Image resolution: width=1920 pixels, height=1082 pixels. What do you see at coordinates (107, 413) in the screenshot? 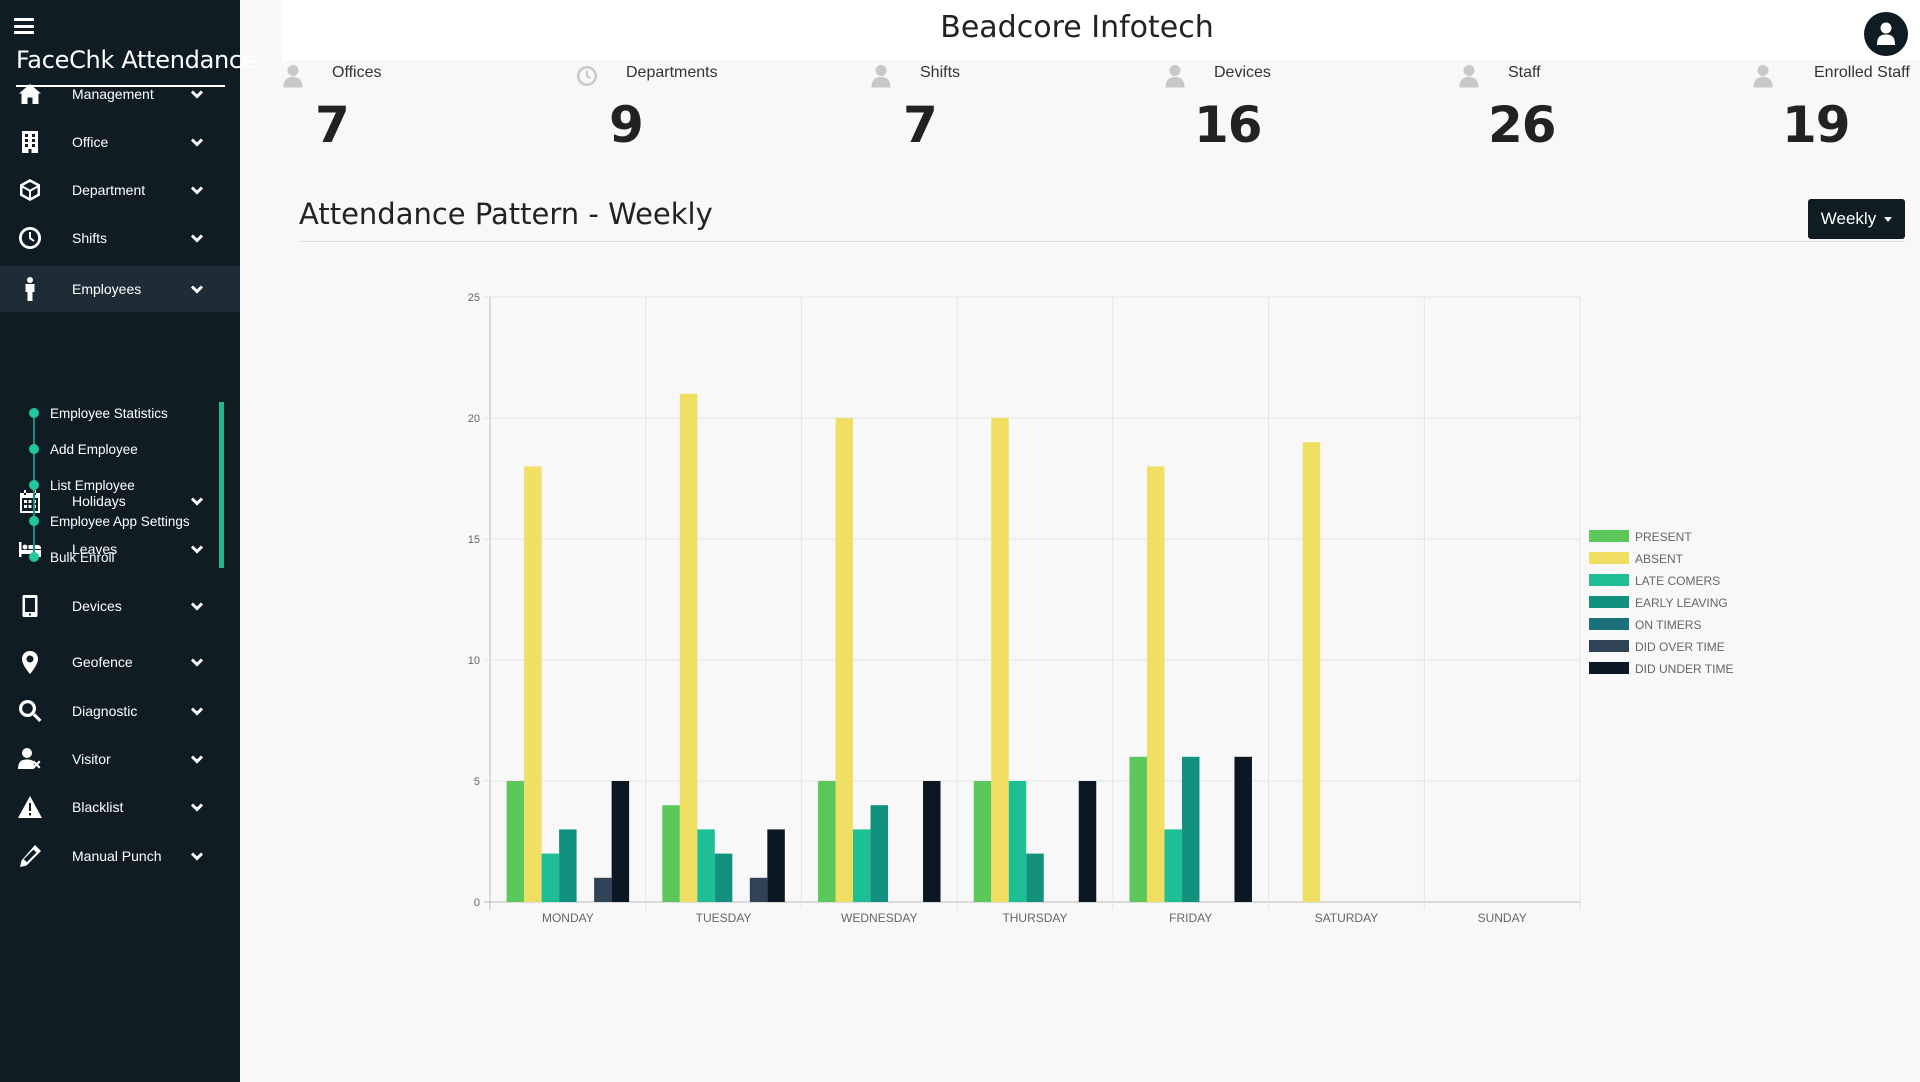
I see `submenu-item-employee-statistics: Employee Statistics` at bounding box center [107, 413].